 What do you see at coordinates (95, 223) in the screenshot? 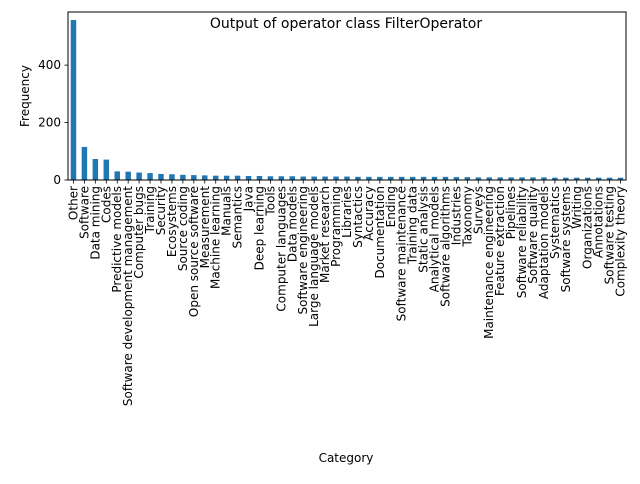
I see `x-tick-label: Data mining` at bounding box center [95, 223].